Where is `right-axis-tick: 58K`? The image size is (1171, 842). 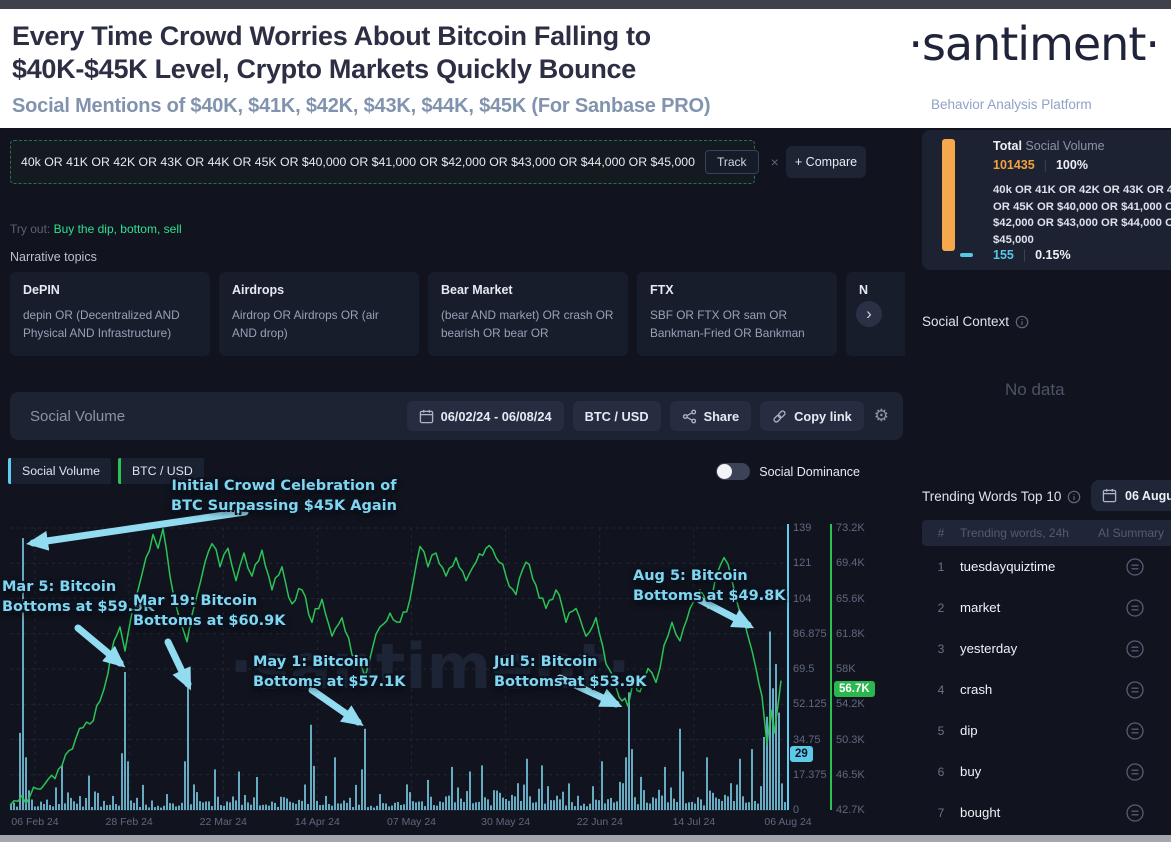 right-axis-tick: 58K is located at coordinates (846, 669).